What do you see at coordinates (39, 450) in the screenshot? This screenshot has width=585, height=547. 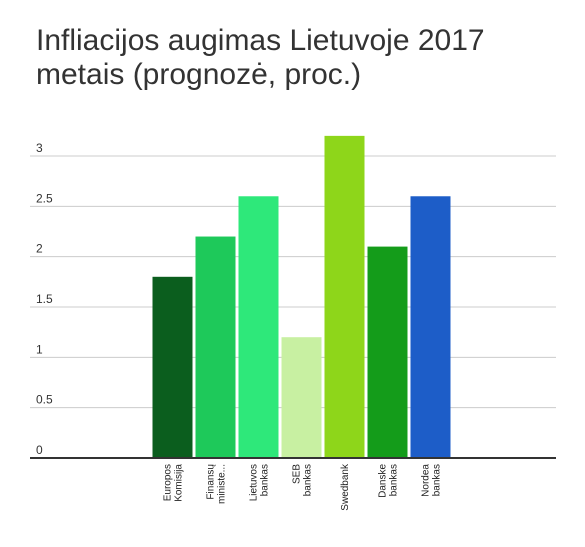 I see `y-tick-label: 0` at bounding box center [39, 450].